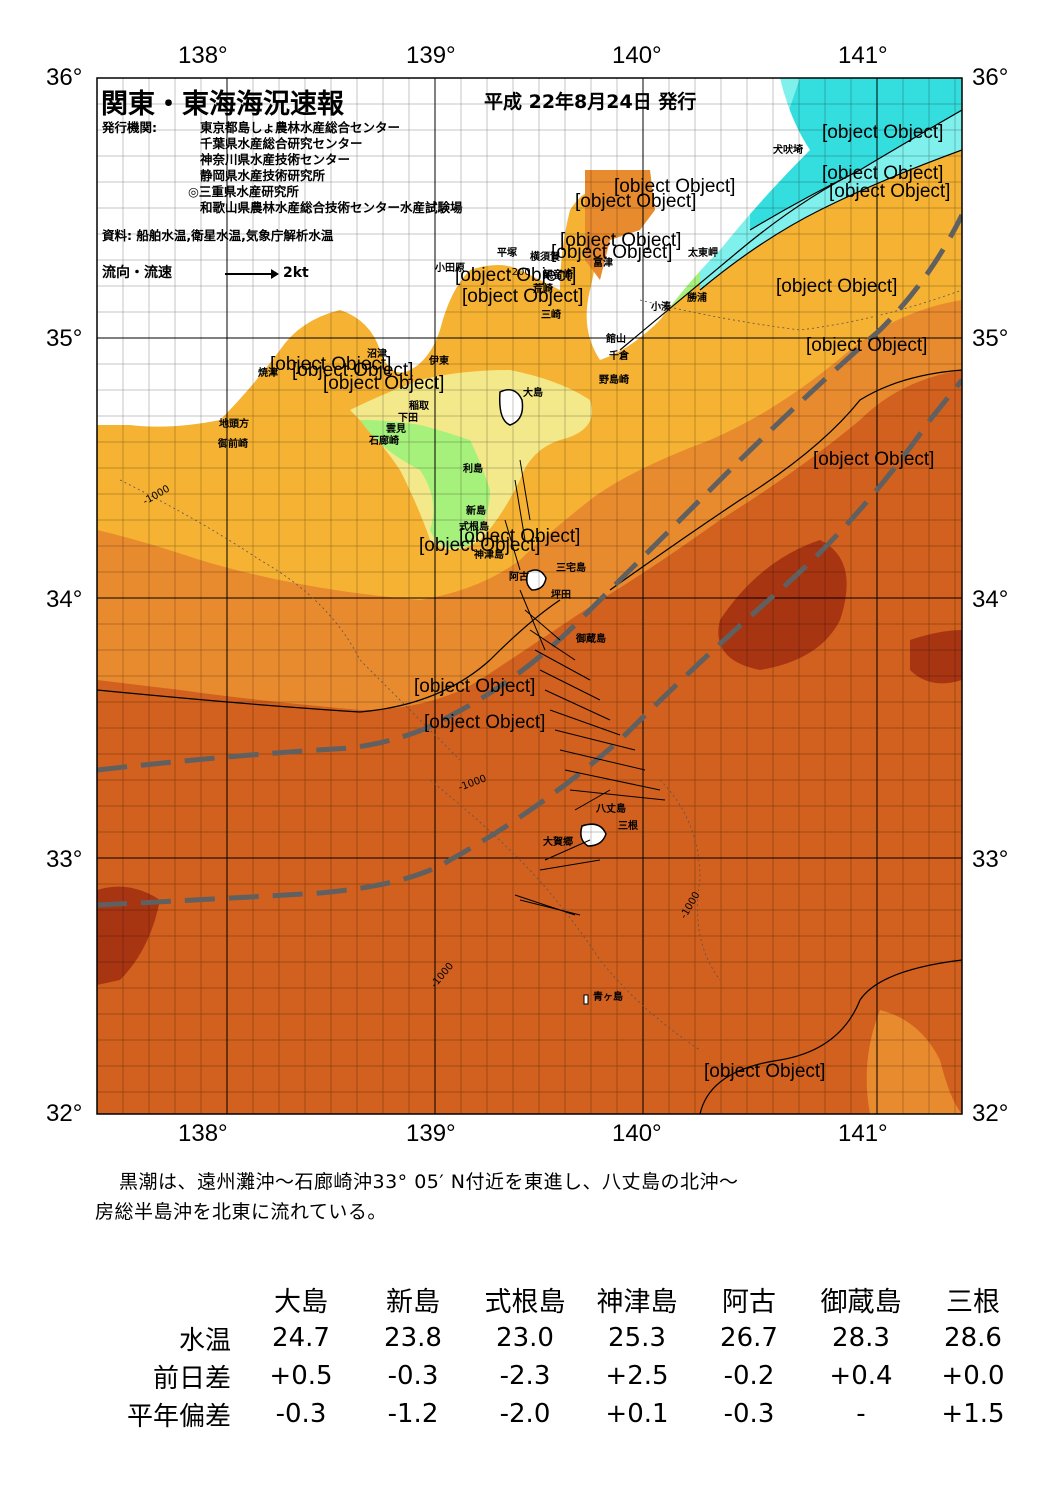 This screenshot has height=1503, width=1064. What do you see at coordinates (525, 1376) in the screenshot?
I see `table-cell: -2.3` at bounding box center [525, 1376].